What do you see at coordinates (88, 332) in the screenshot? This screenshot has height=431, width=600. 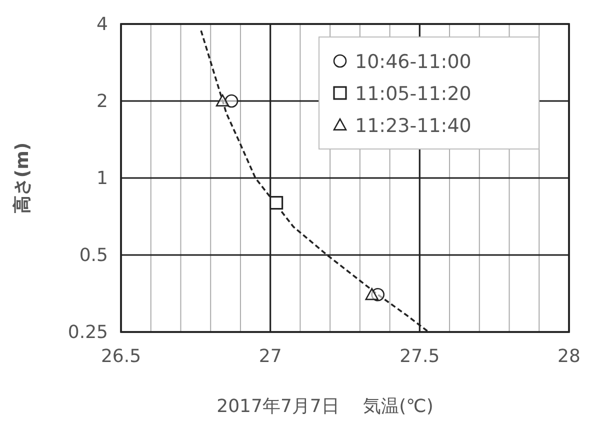 I see `y-tick-label: 0.25` at bounding box center [88, 332].